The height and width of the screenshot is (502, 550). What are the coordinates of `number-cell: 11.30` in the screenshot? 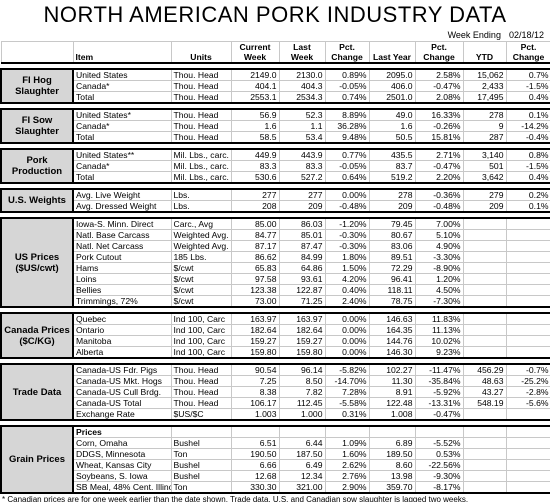 It's located at (392, 381).